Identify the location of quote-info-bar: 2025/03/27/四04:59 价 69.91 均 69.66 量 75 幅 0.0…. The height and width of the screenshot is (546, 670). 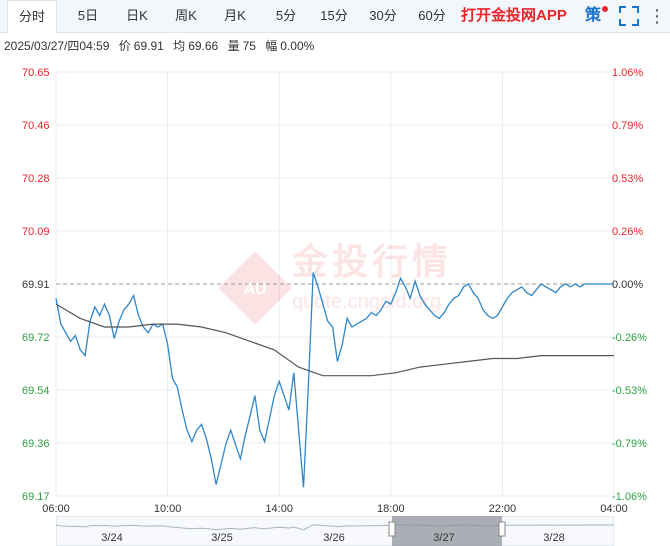
(162, 46).